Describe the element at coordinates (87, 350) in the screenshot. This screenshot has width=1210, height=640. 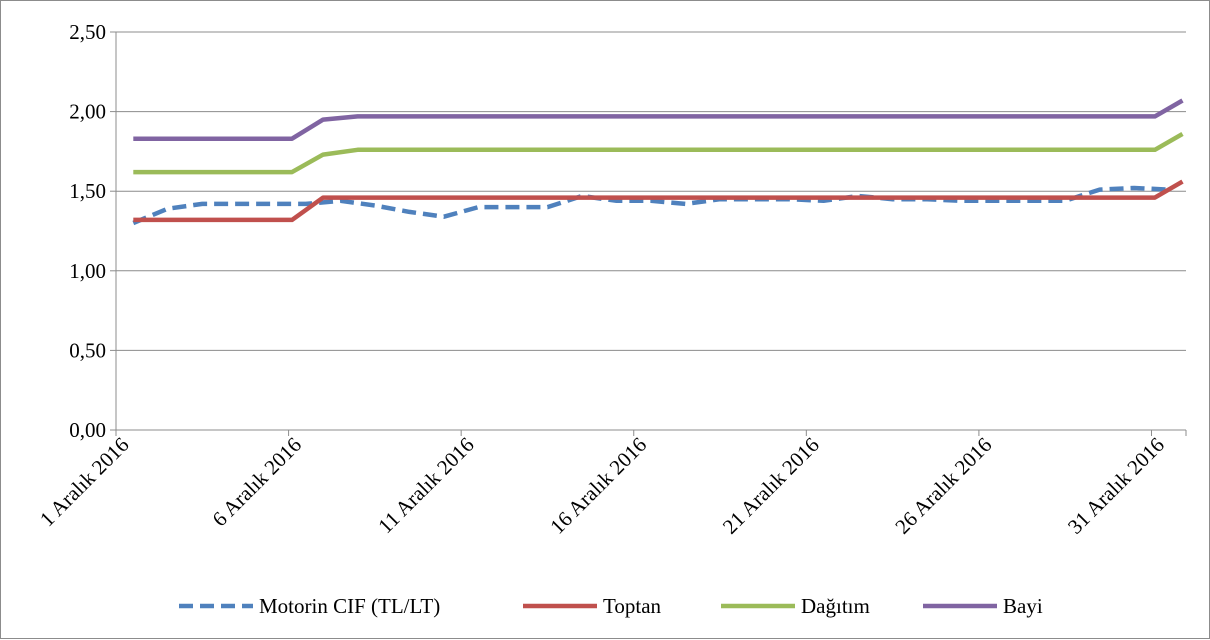
I see `y-tick-label: 0,50` at that location.